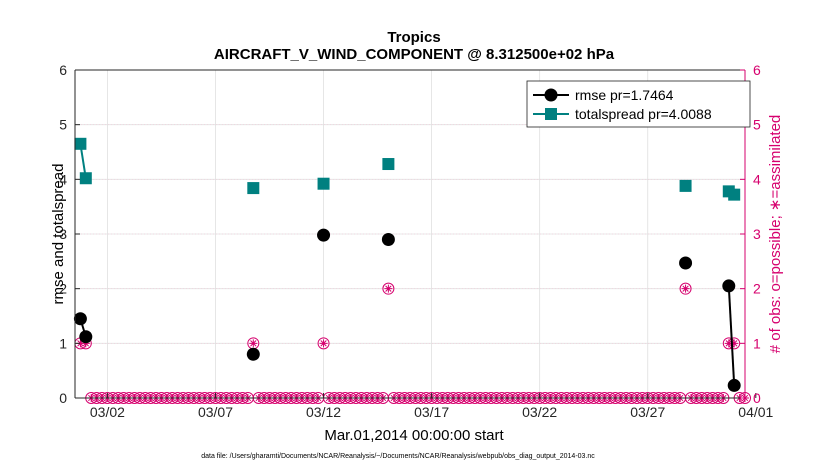 The width and height of the screenshot is (830, 470). Describe the element at coordinates (431, 412) in the screenshot. I see `x-tick-label: 03/17` at that location.